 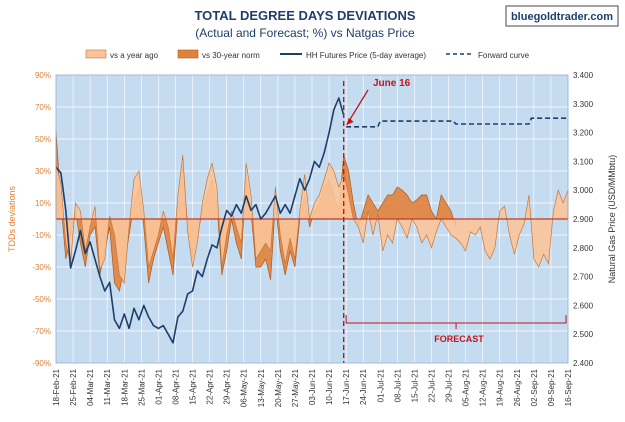 I want to click on y-tick-left: 30%, so click(x=43, y=171).